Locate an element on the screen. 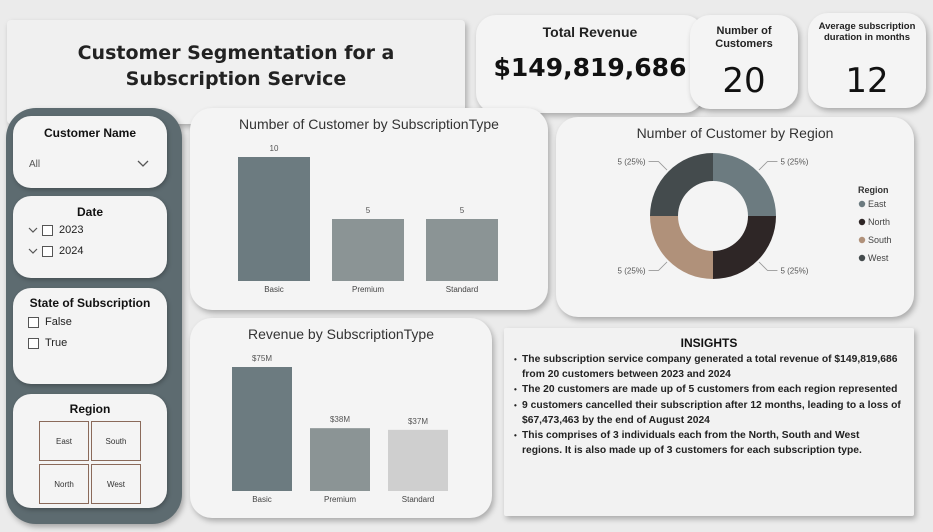 Image resolution: width=933 pixels, height=532 pixels. date-2024-checkbox is located at coordinates (47, 251).